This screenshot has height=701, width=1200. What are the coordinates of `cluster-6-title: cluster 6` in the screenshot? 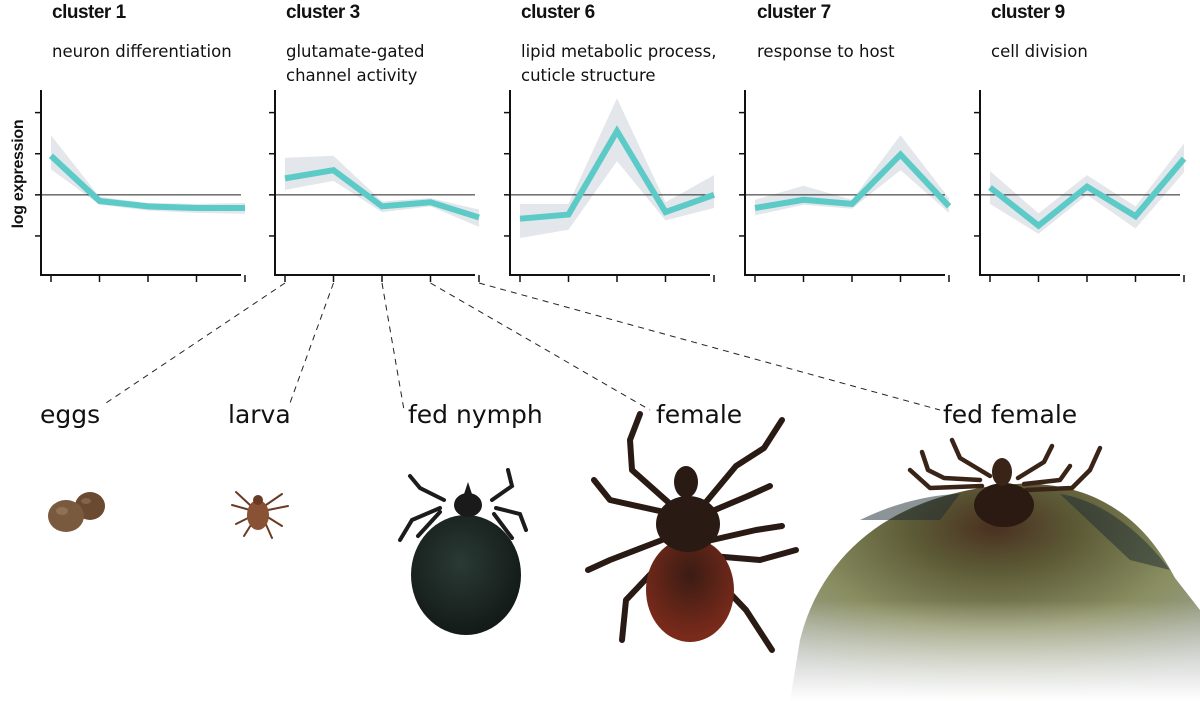 It's located at (558, 12).